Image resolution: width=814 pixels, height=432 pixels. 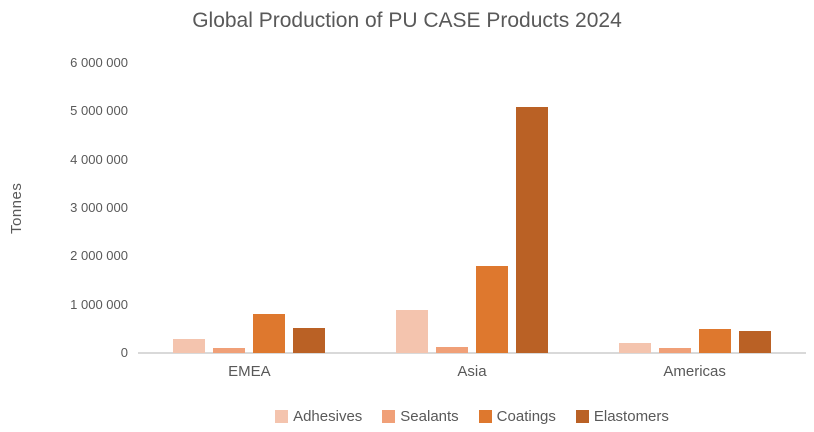 I want to click on legend-item-coatings: Coatings, so click(x=517, y=416).